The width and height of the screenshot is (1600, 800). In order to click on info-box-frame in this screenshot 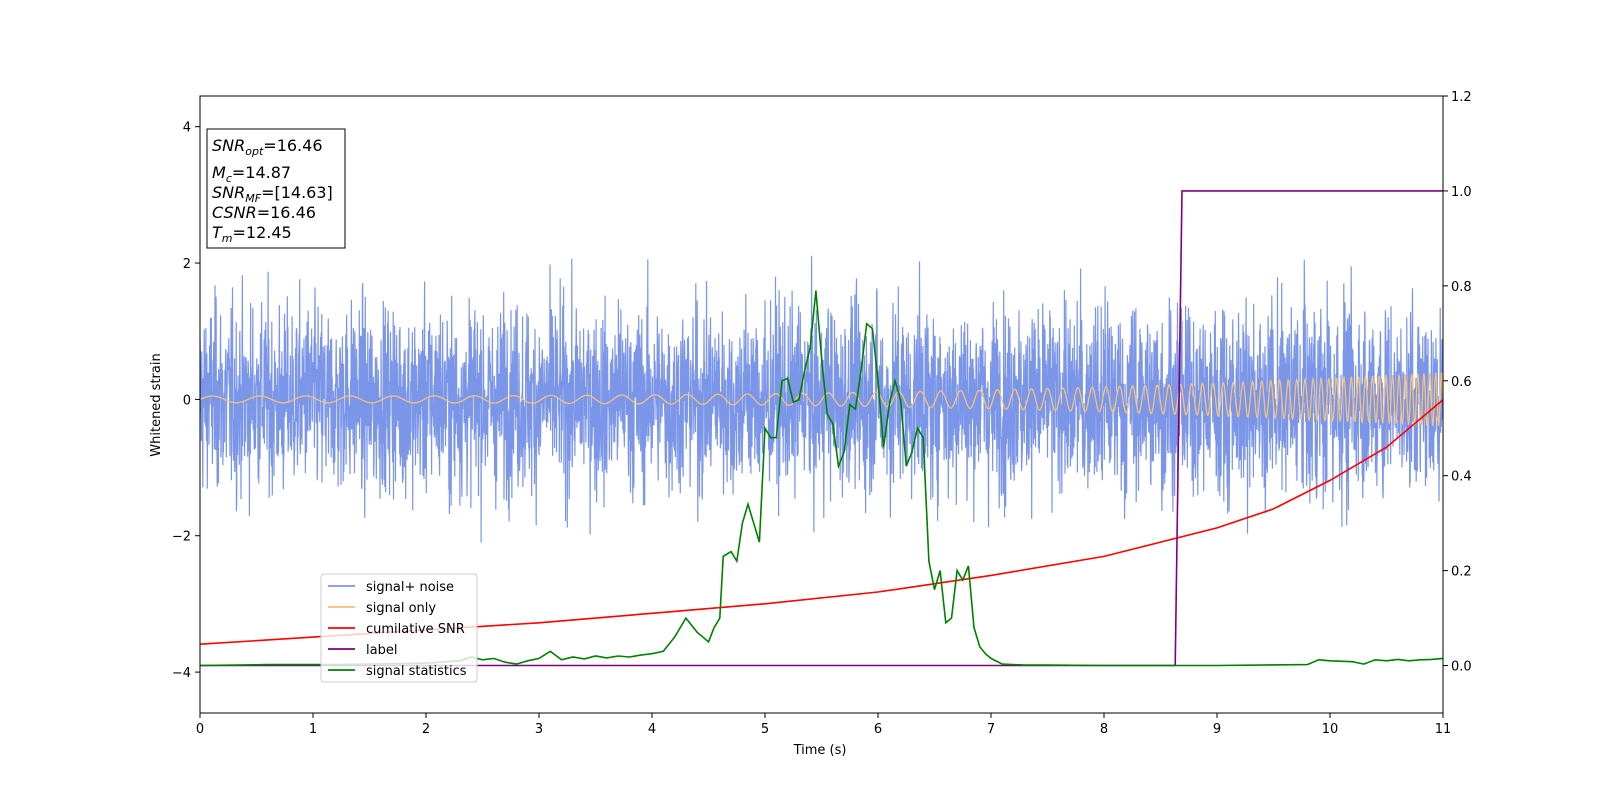, I will do `click(276, 188)`.